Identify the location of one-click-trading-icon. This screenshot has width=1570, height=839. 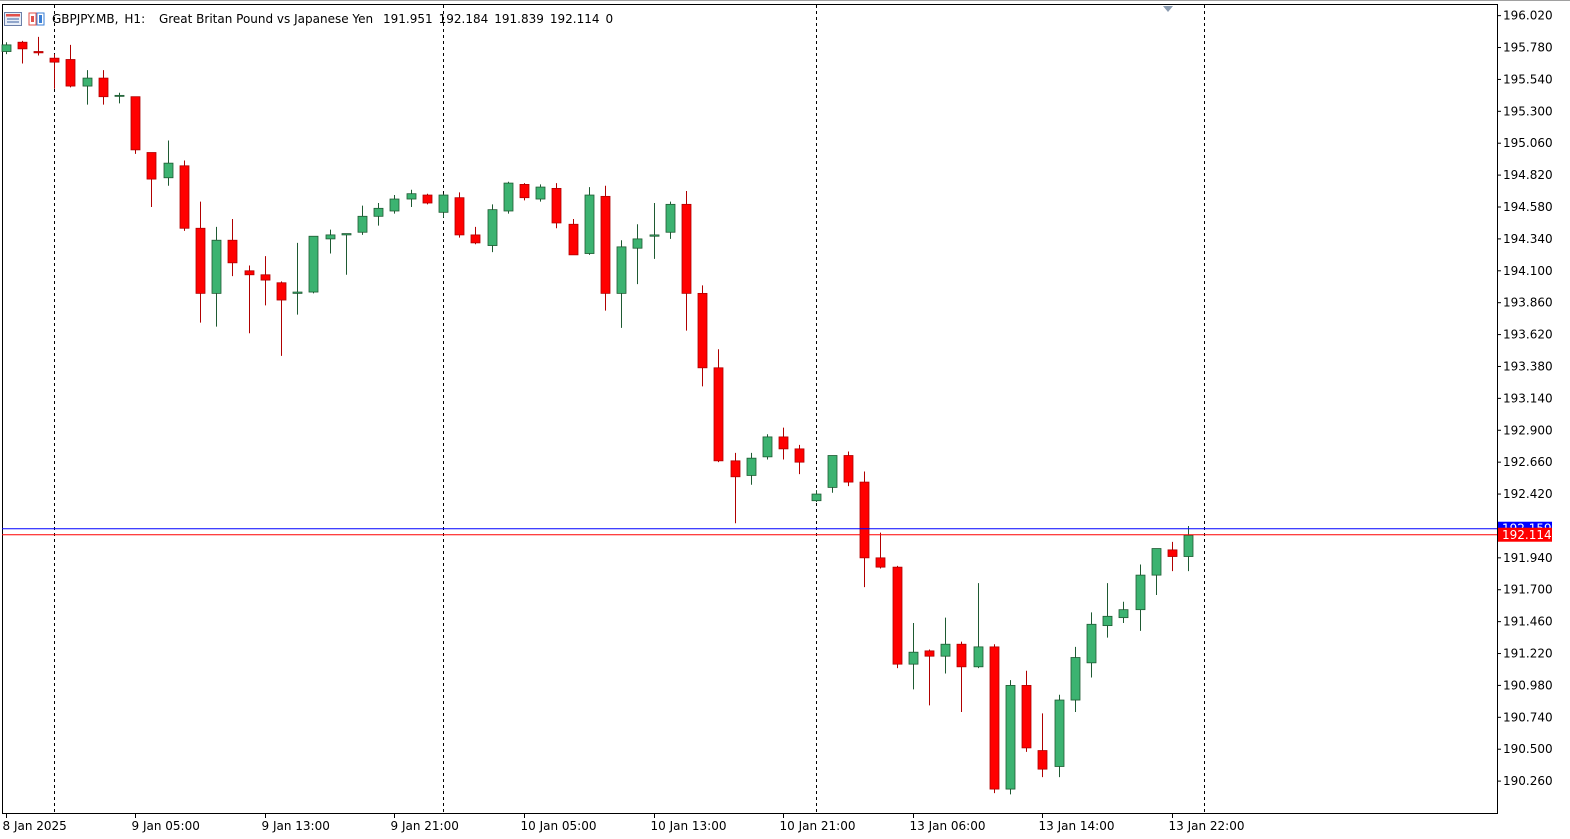
(37, 19).